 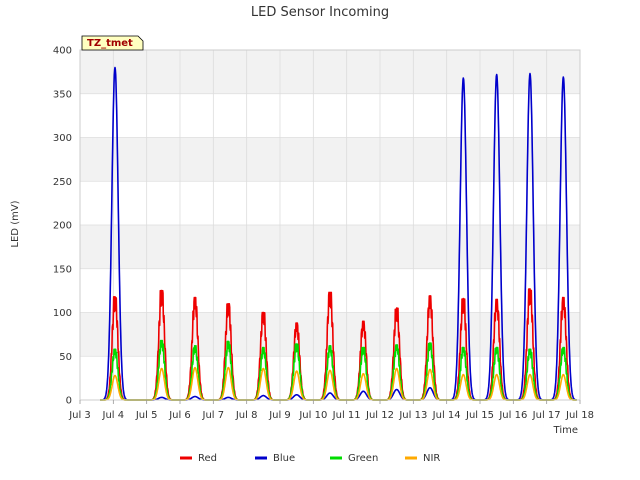 I want to click on x-tick-label: Jul 3, so click(x=79, y=415).